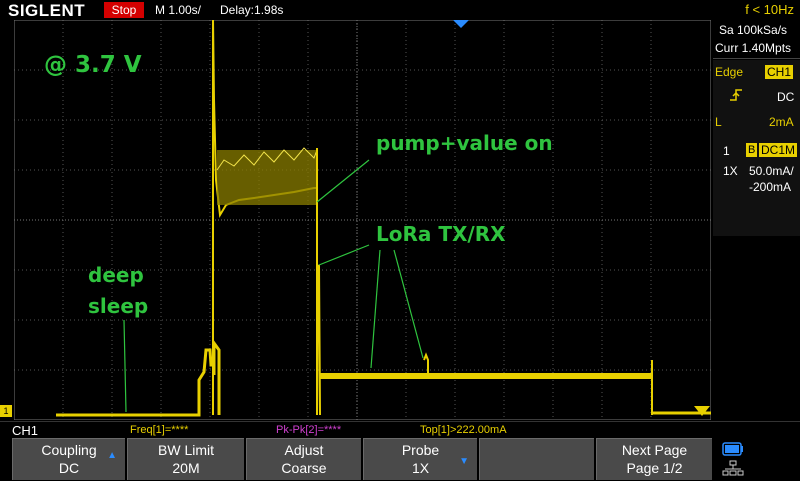 The height and width of the screenshot is (481, 800). What do you see at coordinates (420, 450) in the screenshot?
I see `softkey-title: Probe` at bounding box center [420, 450].